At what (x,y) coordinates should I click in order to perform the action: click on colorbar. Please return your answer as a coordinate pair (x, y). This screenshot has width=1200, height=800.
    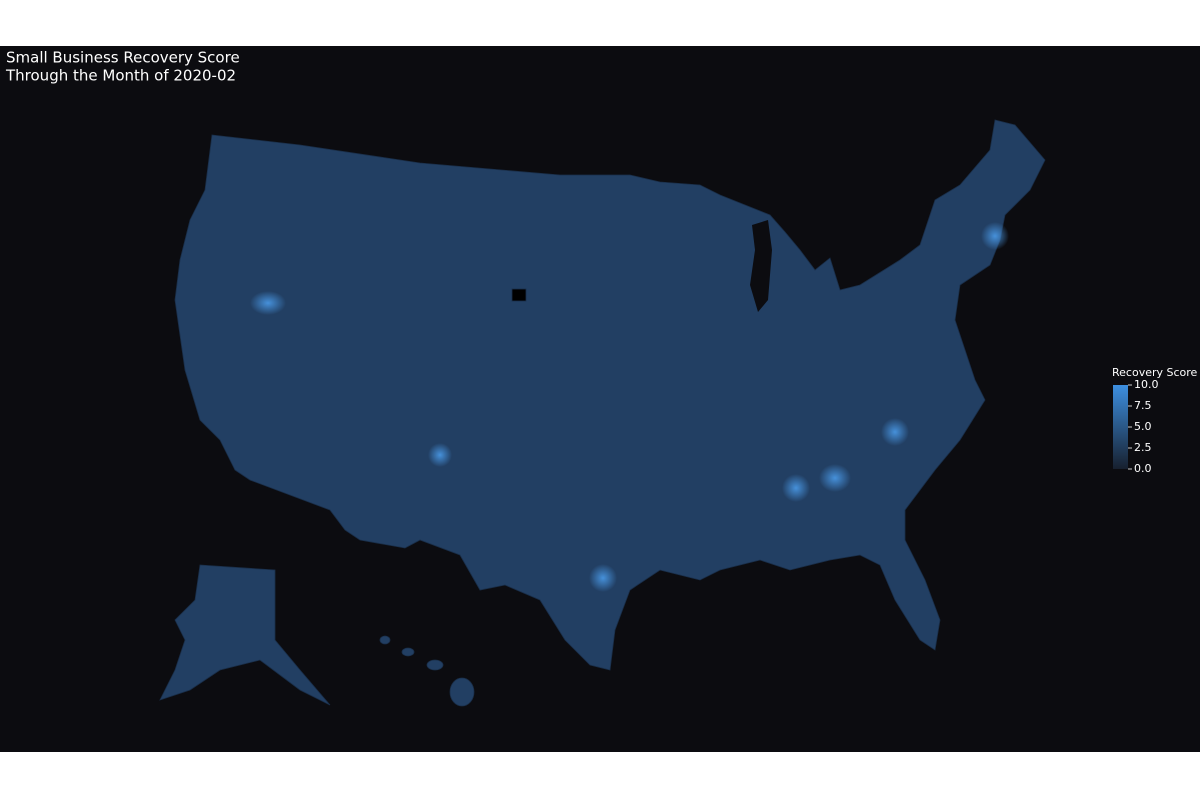
    Looking at the image, I should click on (1120, 427).